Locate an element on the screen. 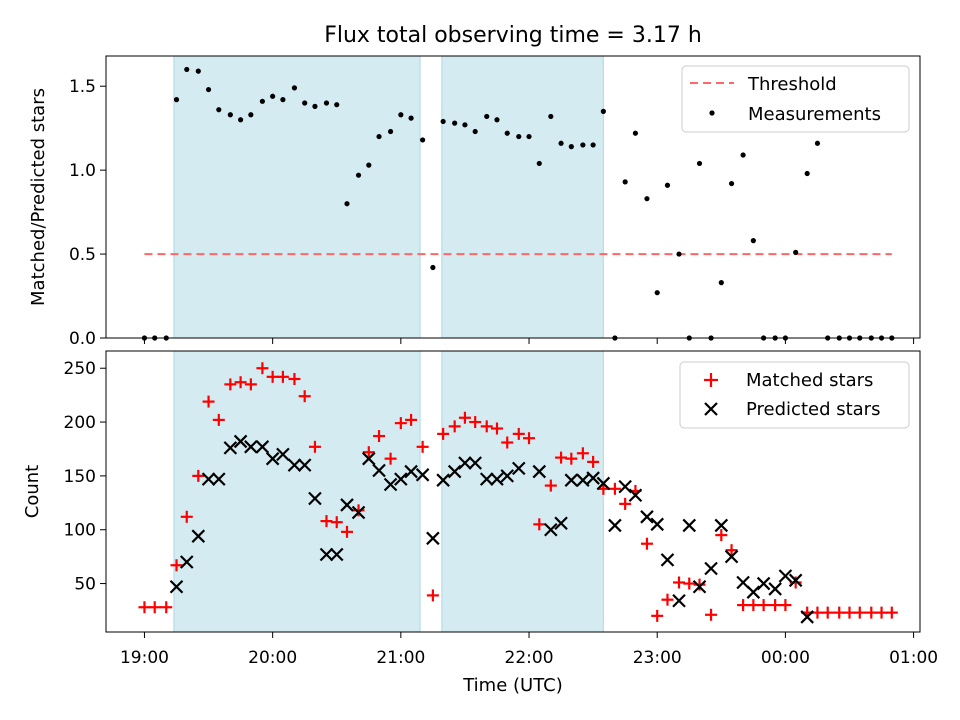  y-tick-label: 0.5 is located at coordinates (82, 255).